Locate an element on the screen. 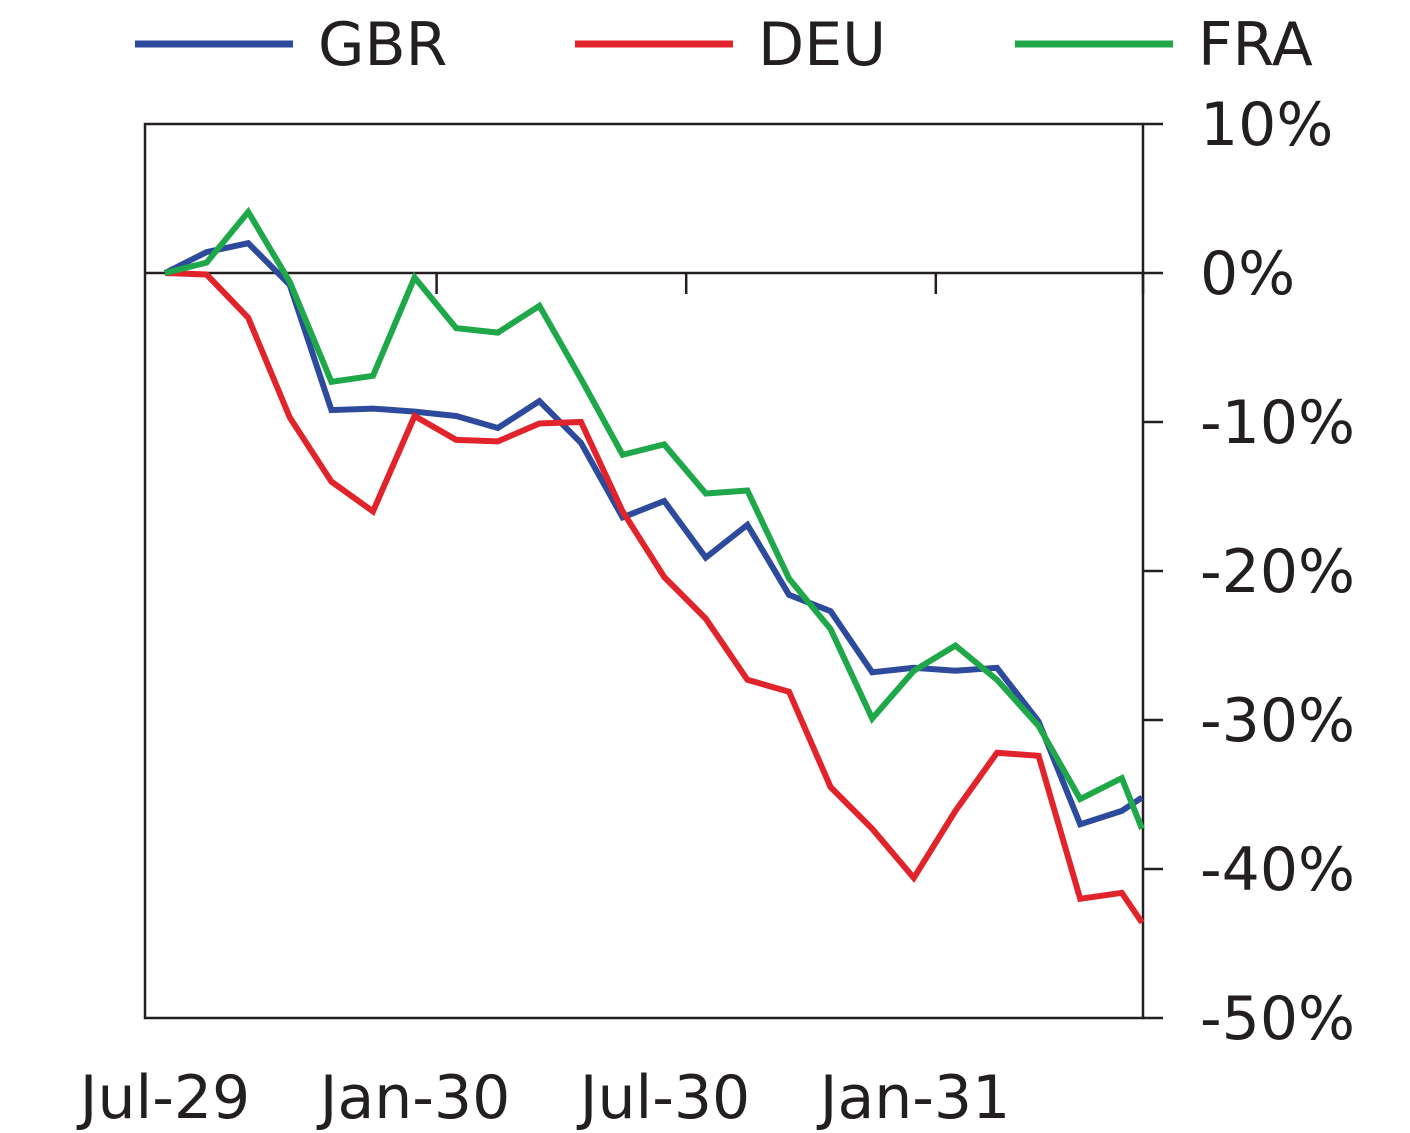 The width and height of the screenshot is (1410, 1133). legend-label-deu: DEU is located at coordinates (822, 45).